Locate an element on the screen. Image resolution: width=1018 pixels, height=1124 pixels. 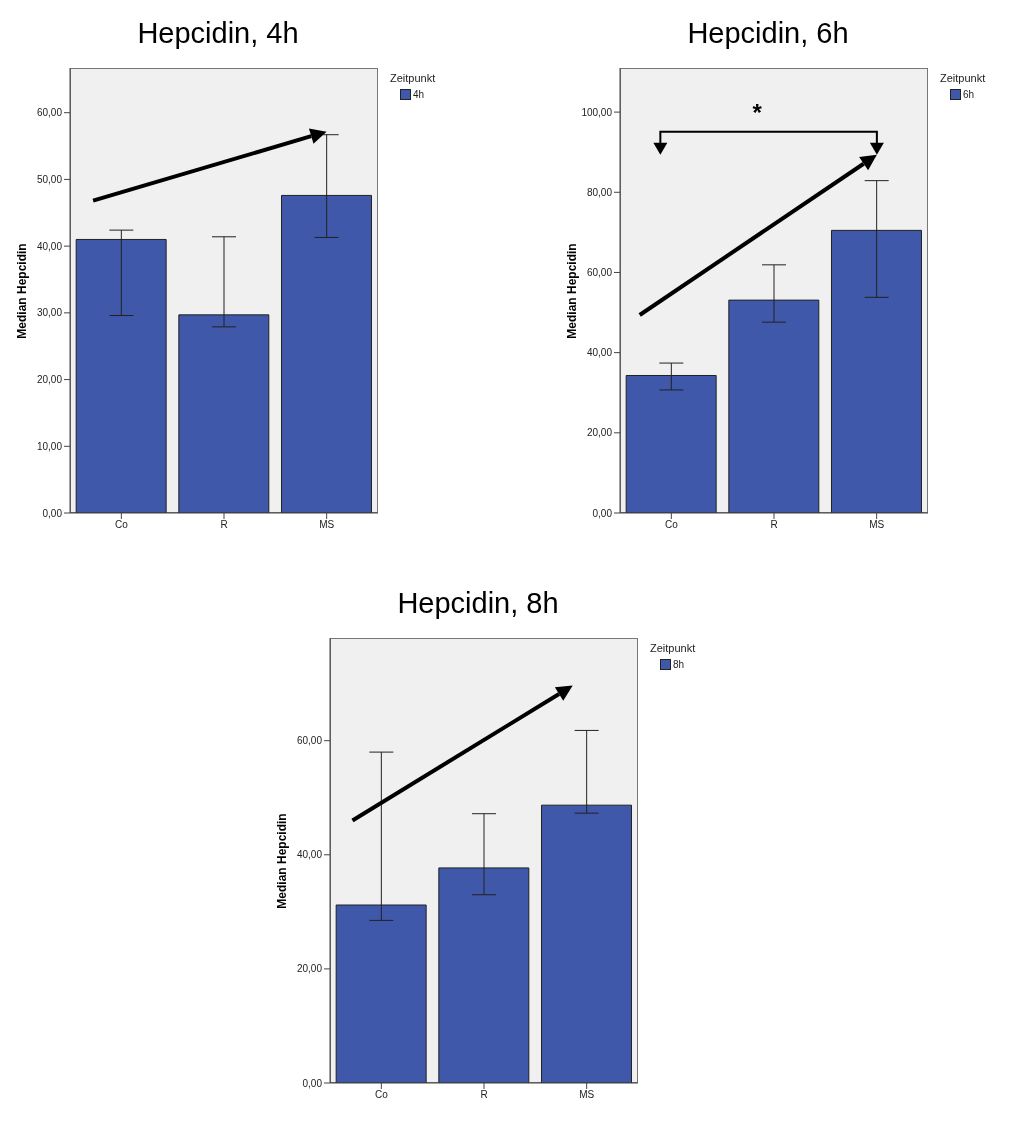
chart-title: Hepcidin, 6h is located at coordinates (768, 33).